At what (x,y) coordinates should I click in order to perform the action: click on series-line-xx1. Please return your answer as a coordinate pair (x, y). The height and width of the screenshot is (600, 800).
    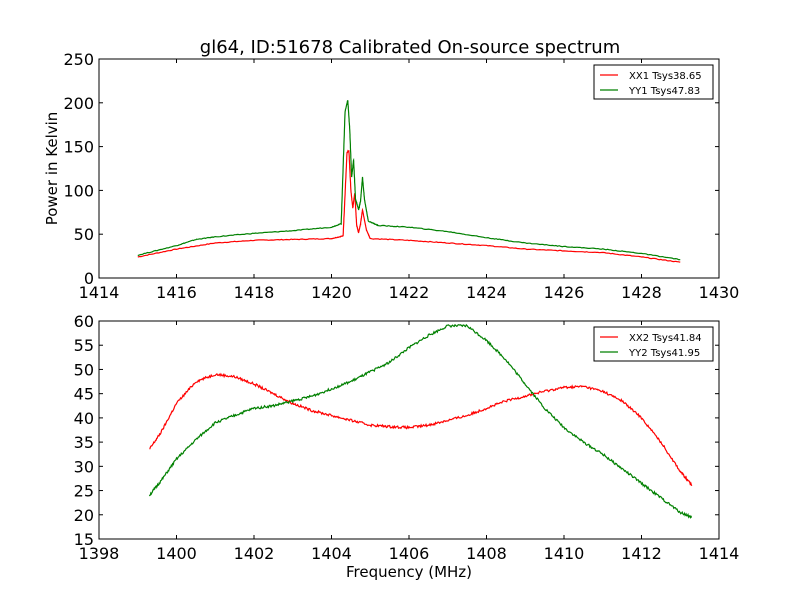
    Looking at the image, I should click on (409, 206).